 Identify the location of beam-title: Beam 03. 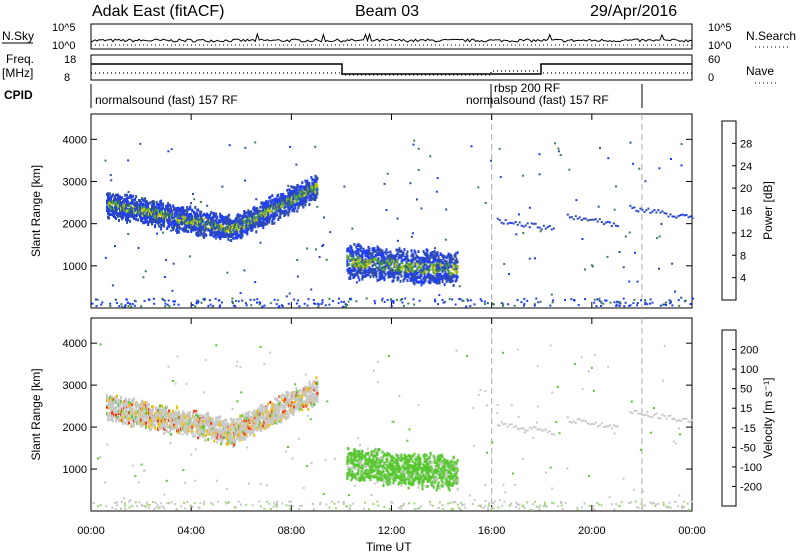
(387, 11).